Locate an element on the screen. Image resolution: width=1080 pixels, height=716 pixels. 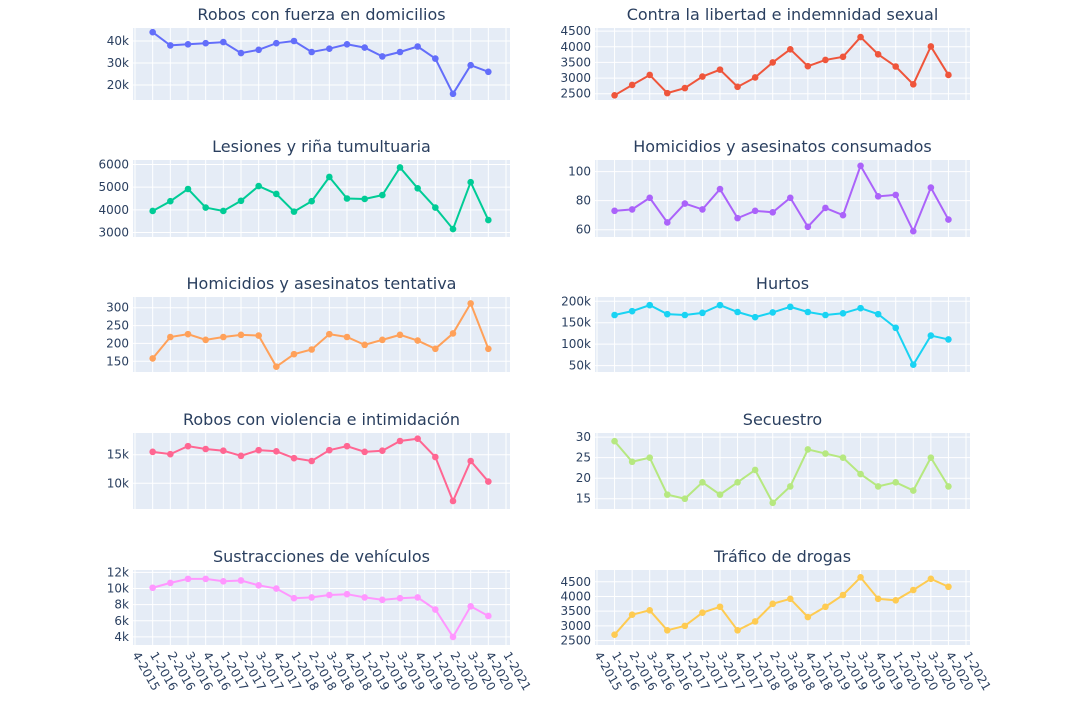
y-tick-label: 6000 is located at coordinates (113, 165).